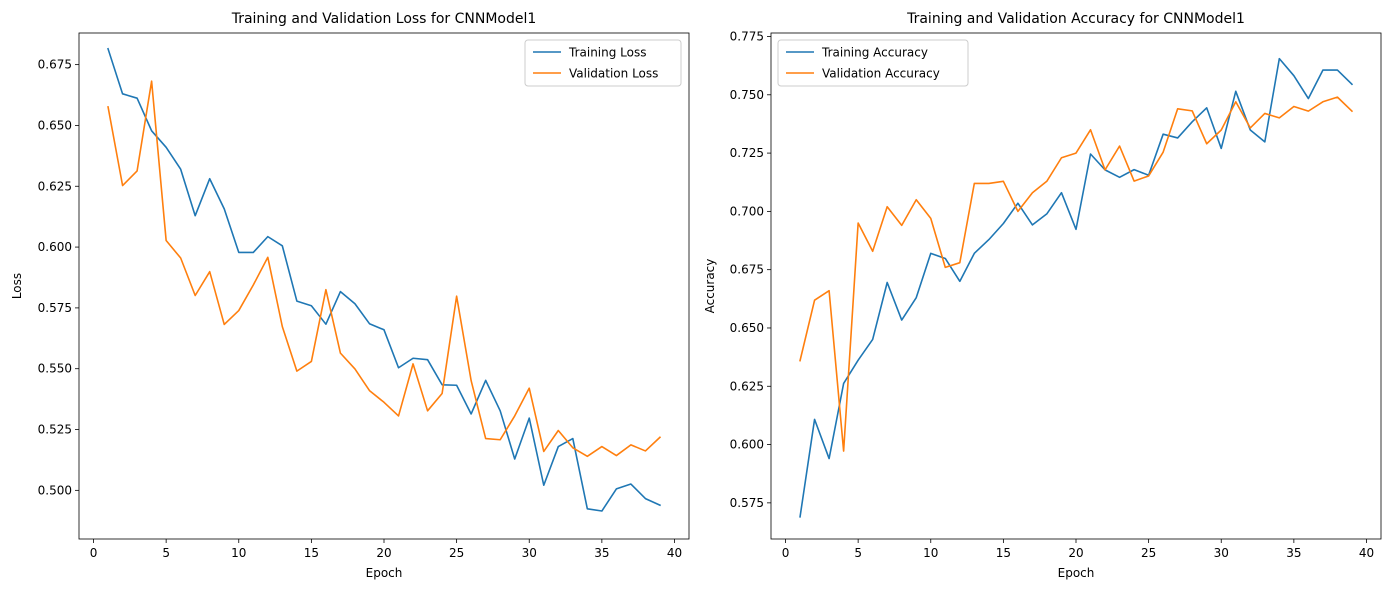  Describe the element at coordinates (55, 490) in the screenshot. I see `y-tick-label: 0.500` at that location.